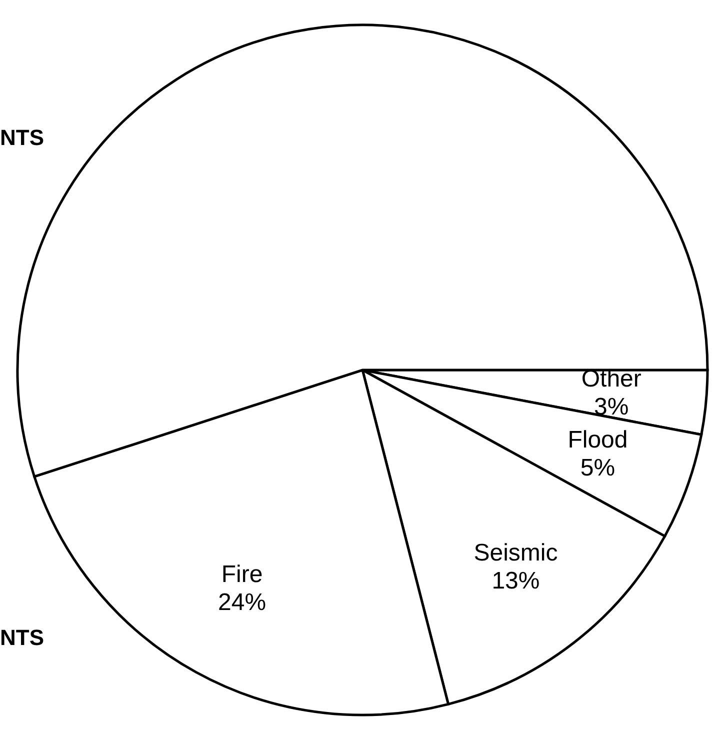  What do you see at coordinates (242, 602) in the screenshot?
I see `data-label: 24%` at bounding box center [242, 602].